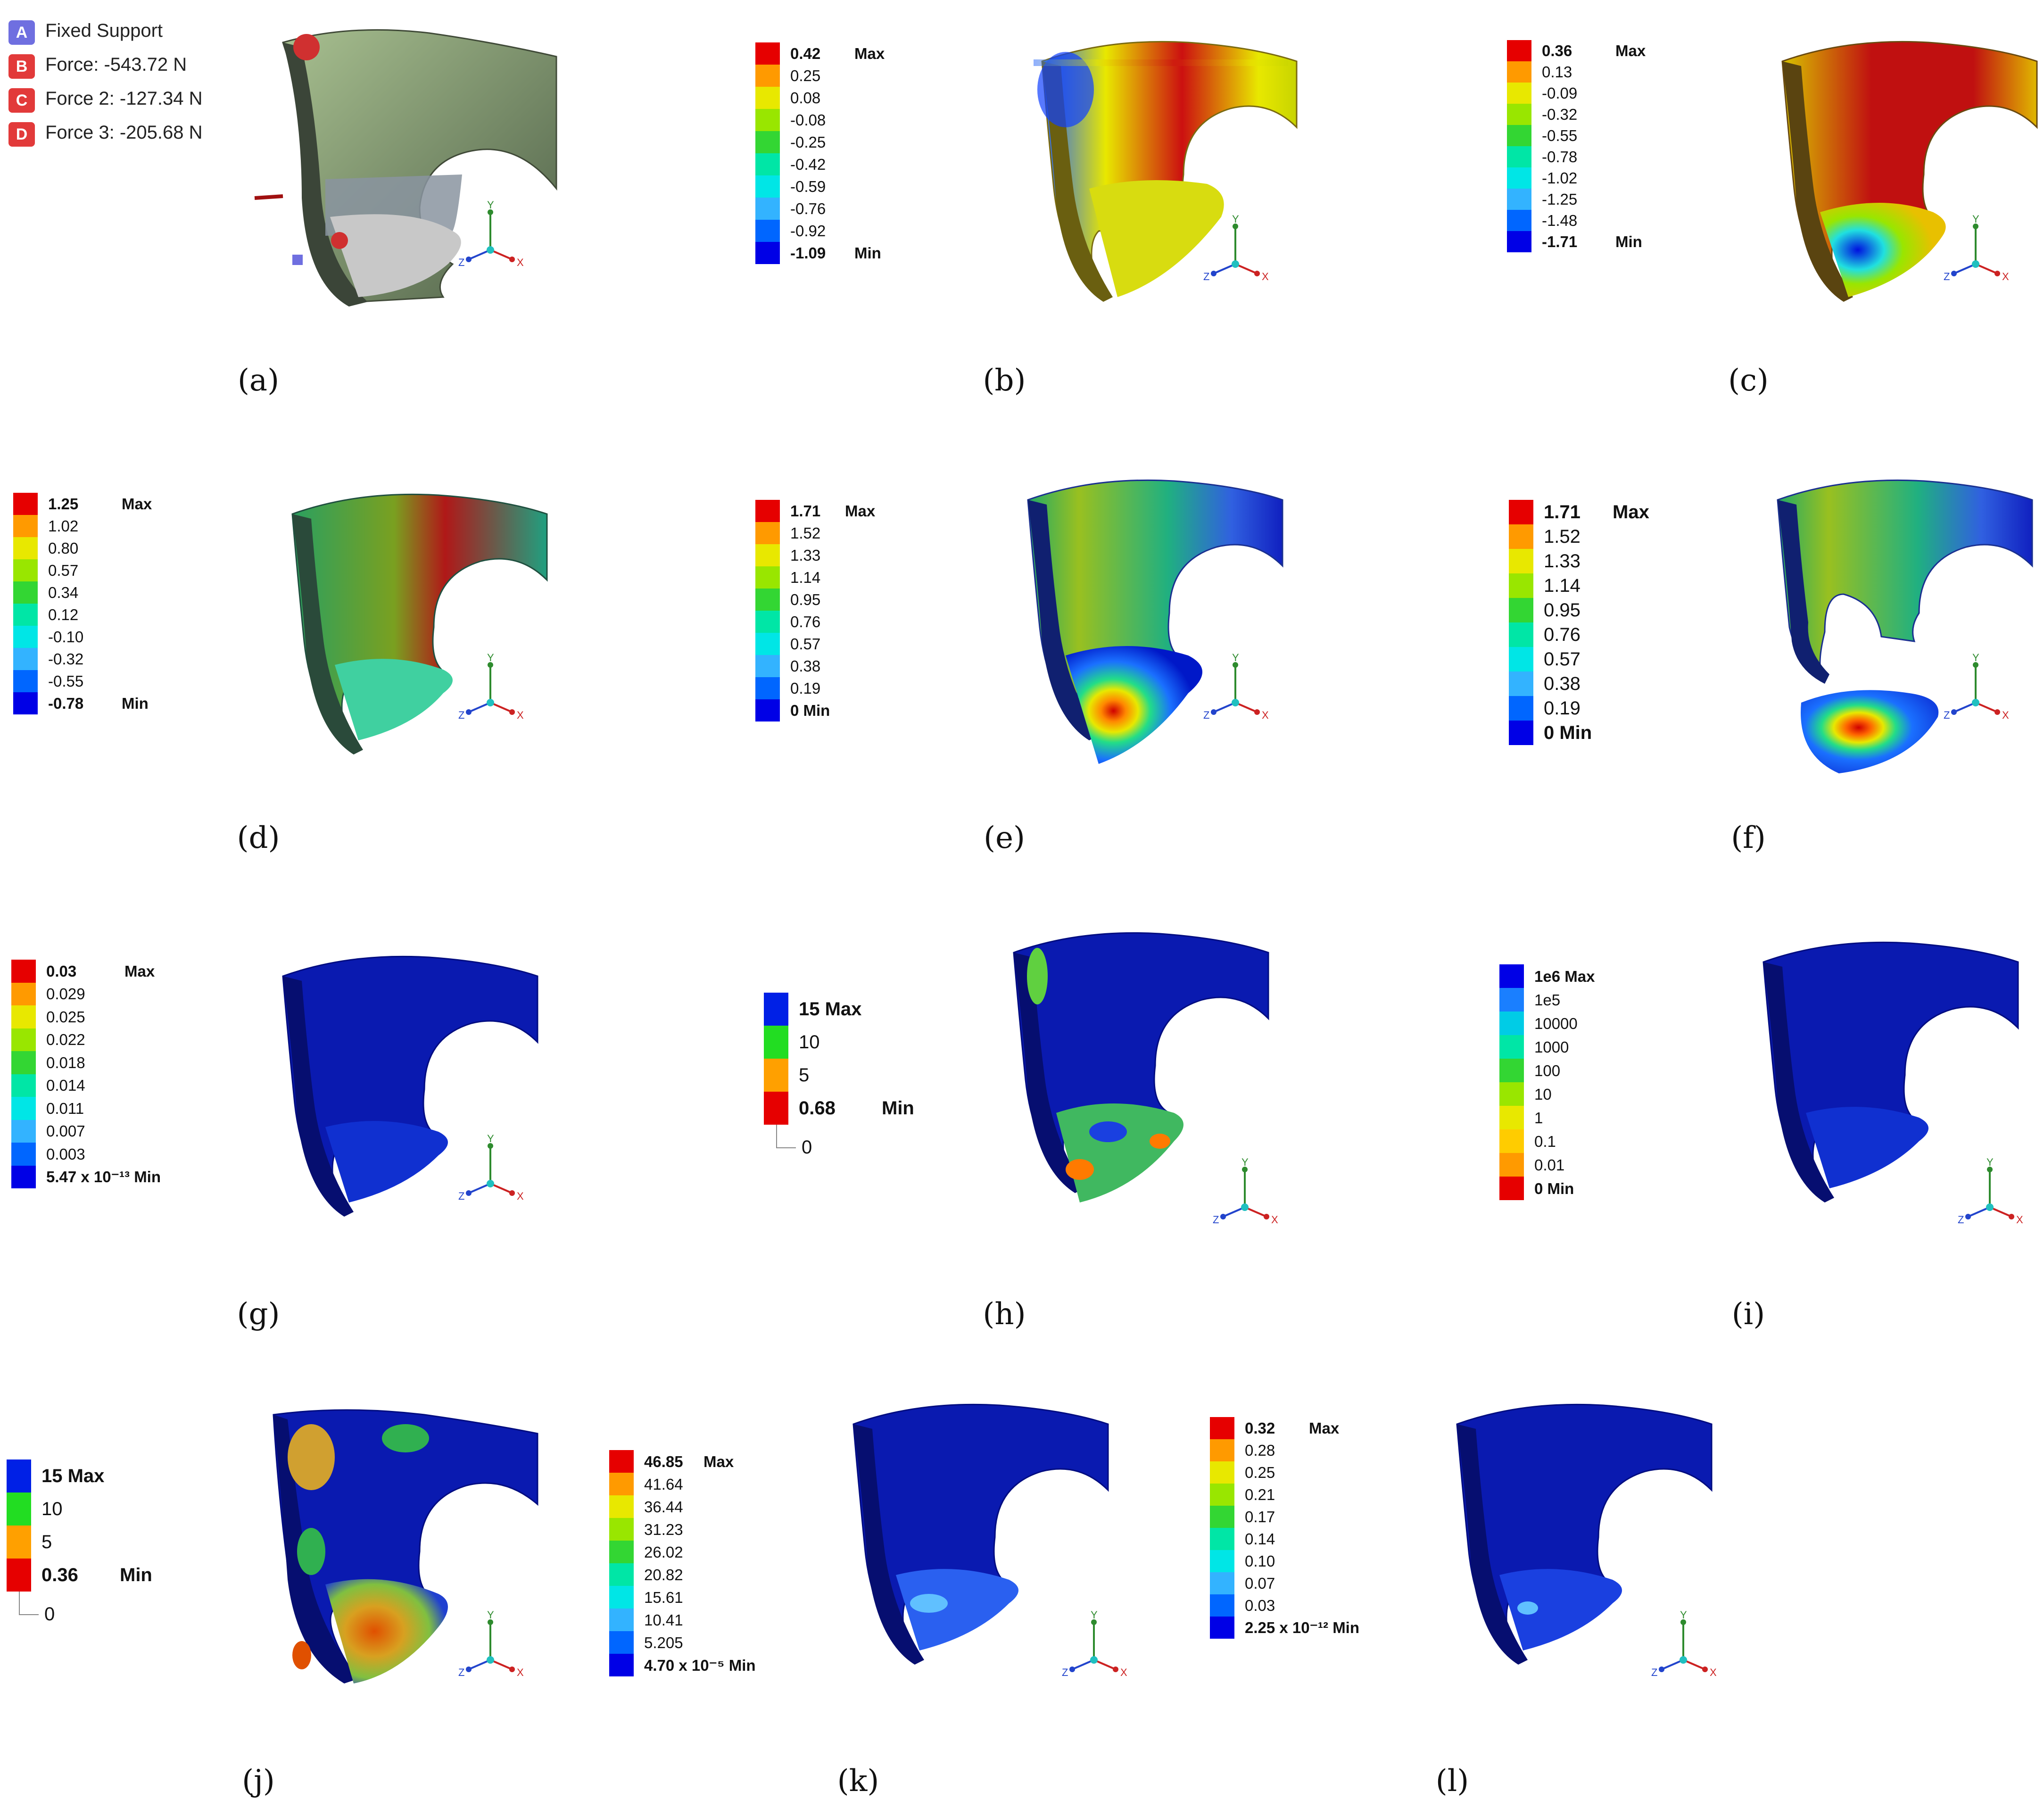 The height and width of the screenshot is (1816, 2044). I want to click on model-i, so click(1891, 1072).